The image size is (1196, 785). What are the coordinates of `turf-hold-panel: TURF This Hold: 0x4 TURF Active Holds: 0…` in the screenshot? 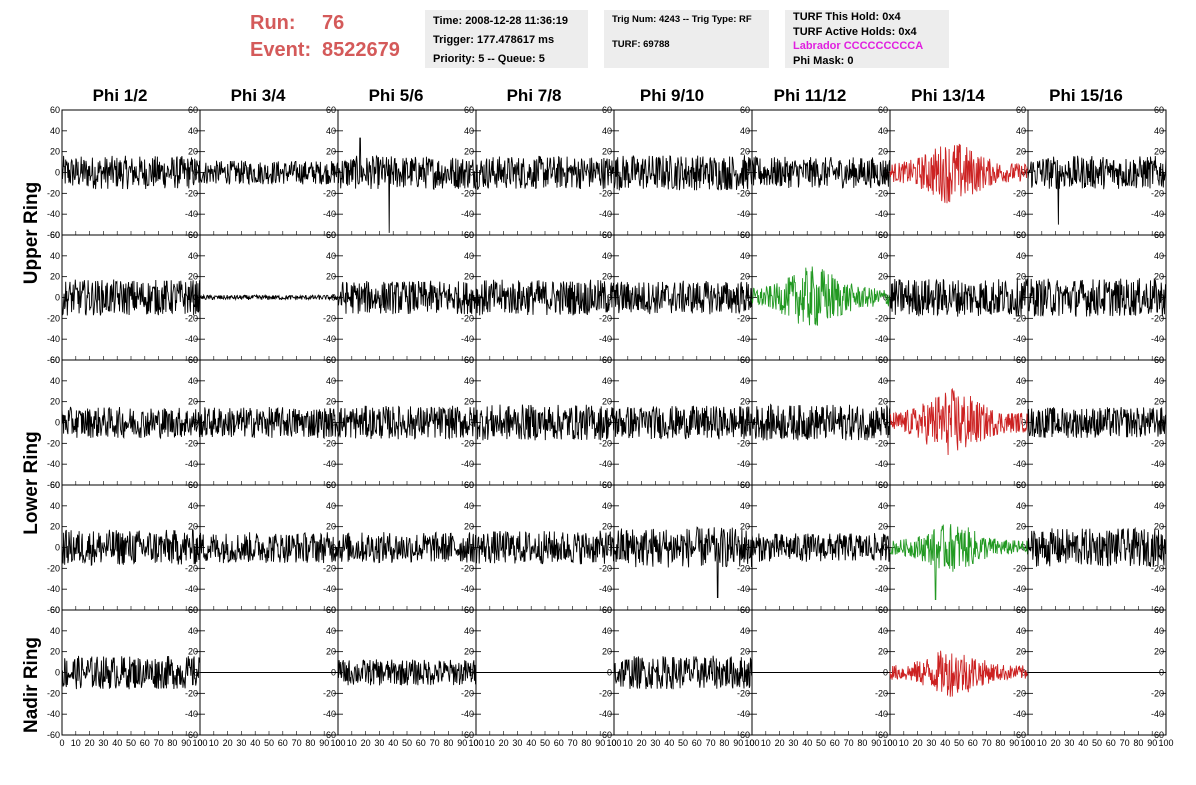 It's located at (867, 39).